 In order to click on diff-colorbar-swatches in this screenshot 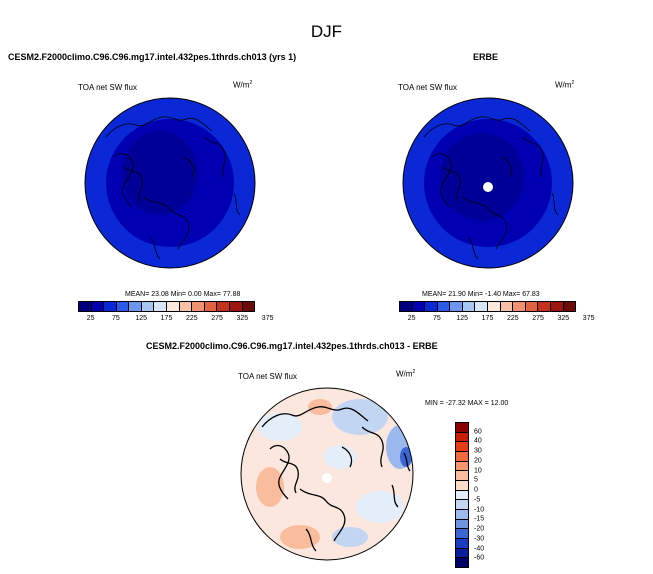, I will do `click(462, 495)`.